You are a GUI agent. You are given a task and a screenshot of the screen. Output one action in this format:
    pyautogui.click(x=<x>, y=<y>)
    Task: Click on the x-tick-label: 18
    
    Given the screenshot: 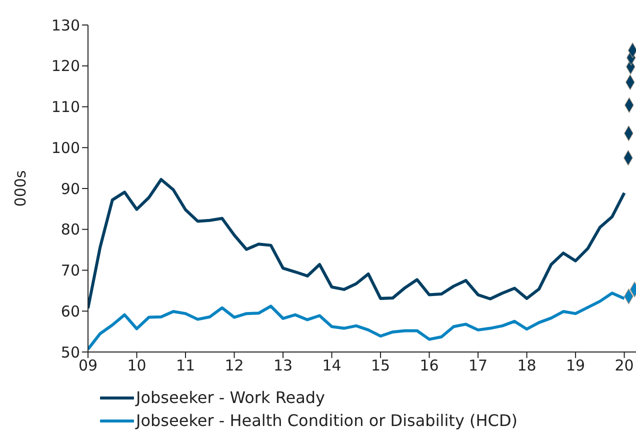 What is the action you would take?
    pyautogui.click(x=526, y=365)
    